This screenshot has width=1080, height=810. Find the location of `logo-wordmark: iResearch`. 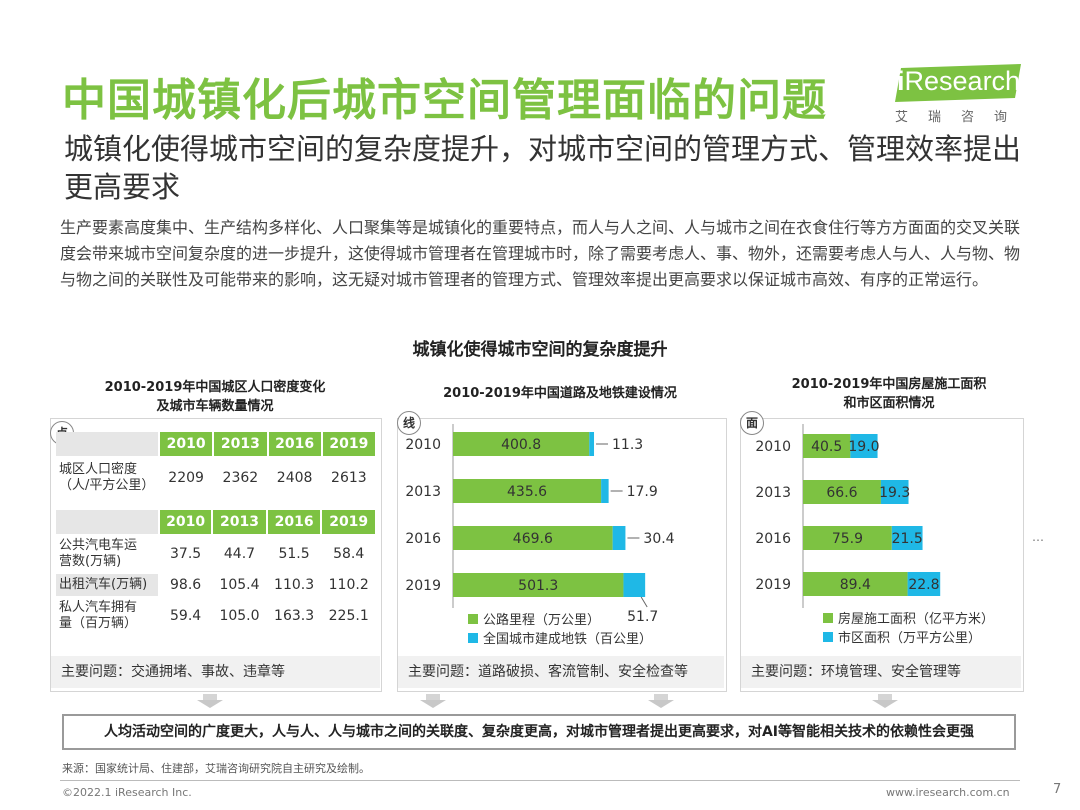

logo-wordmark: iResearch is located at coordinates (959, 81).